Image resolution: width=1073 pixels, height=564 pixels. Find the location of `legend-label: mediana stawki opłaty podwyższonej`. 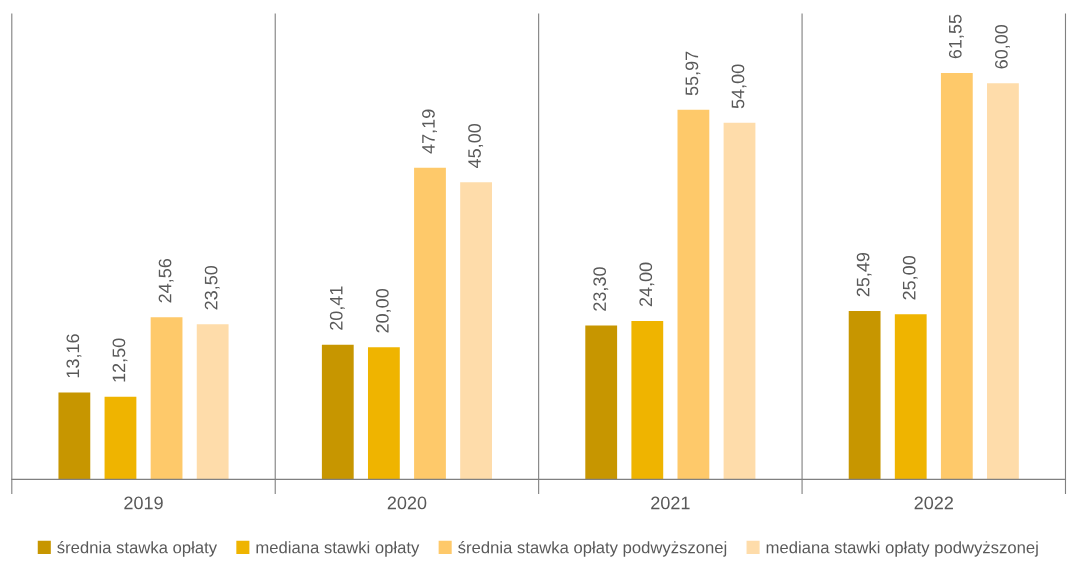

legend-label: mediana stawki opłaty podwyższonej is located at coordinates (902, 549).